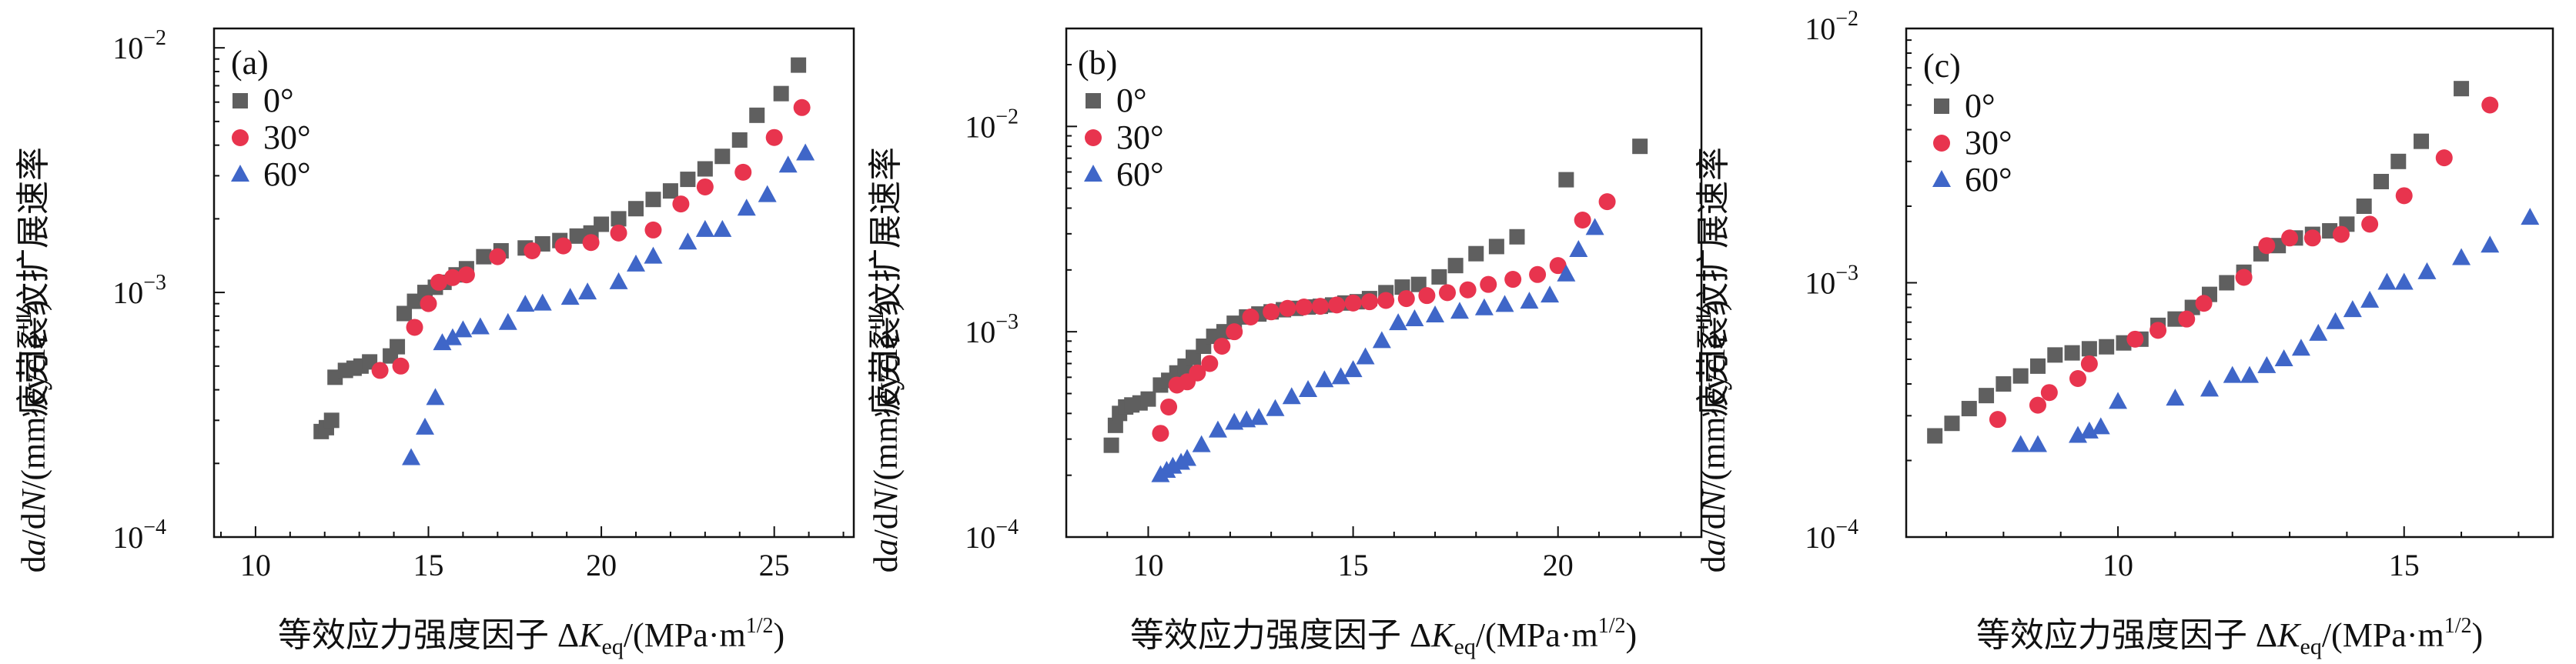 This screenshot has height=664, width=2576. Describe the element at coordinates (775, 565) in the screenshot. I see `x-tick-label: 25` at that location.